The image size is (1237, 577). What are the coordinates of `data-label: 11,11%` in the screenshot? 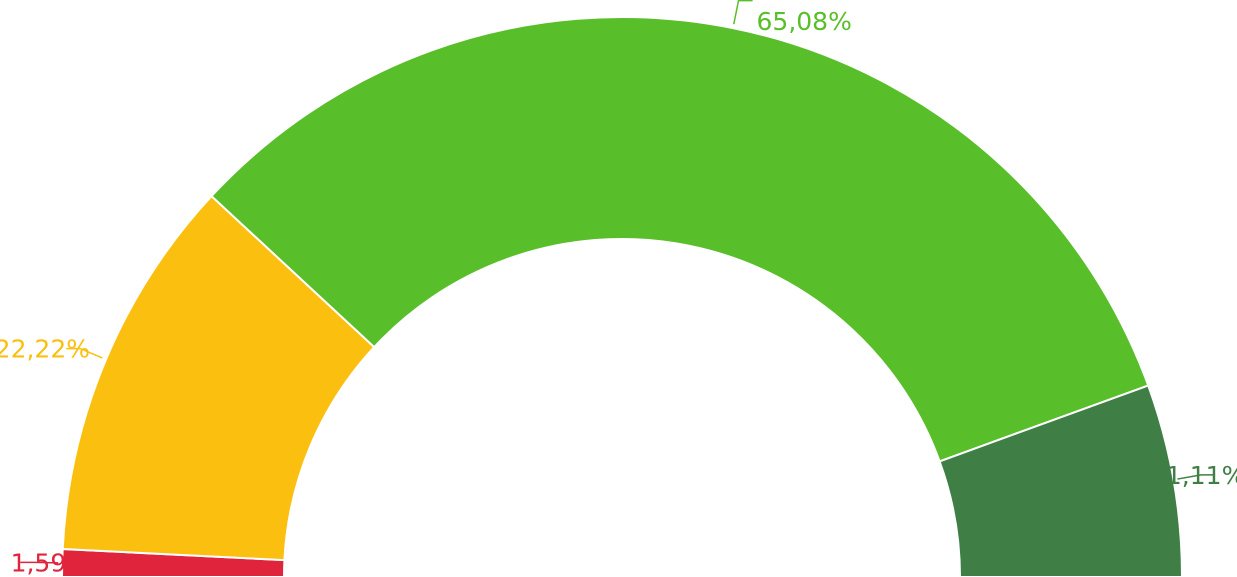 It's located at (1193, 475).